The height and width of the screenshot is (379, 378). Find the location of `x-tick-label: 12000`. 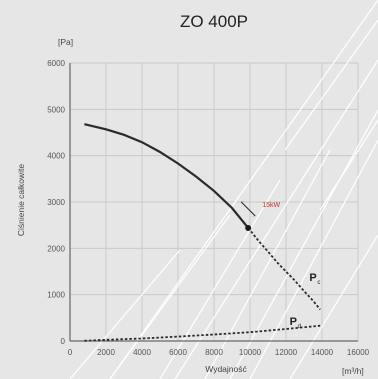

x-tick-label: 12000 is located at coordinates (286, 352).